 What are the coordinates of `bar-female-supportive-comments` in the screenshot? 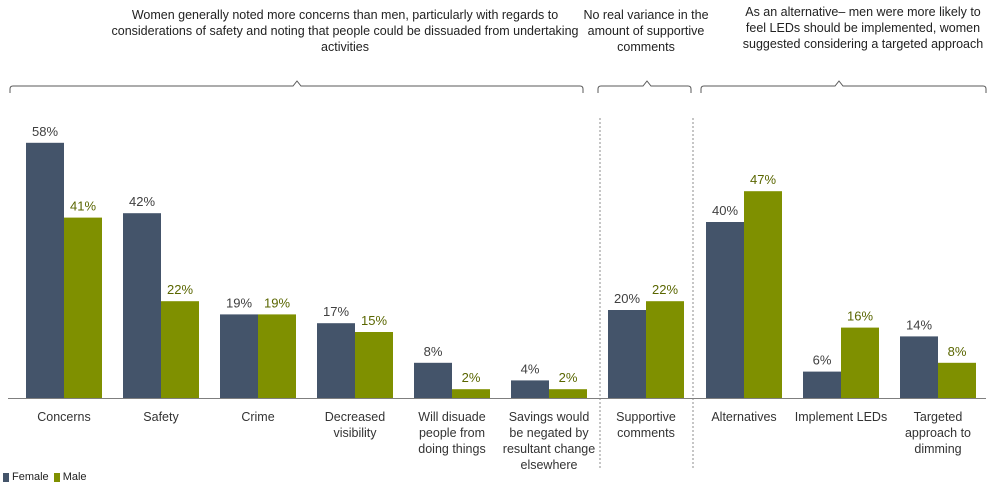 It's located at (627, 354).